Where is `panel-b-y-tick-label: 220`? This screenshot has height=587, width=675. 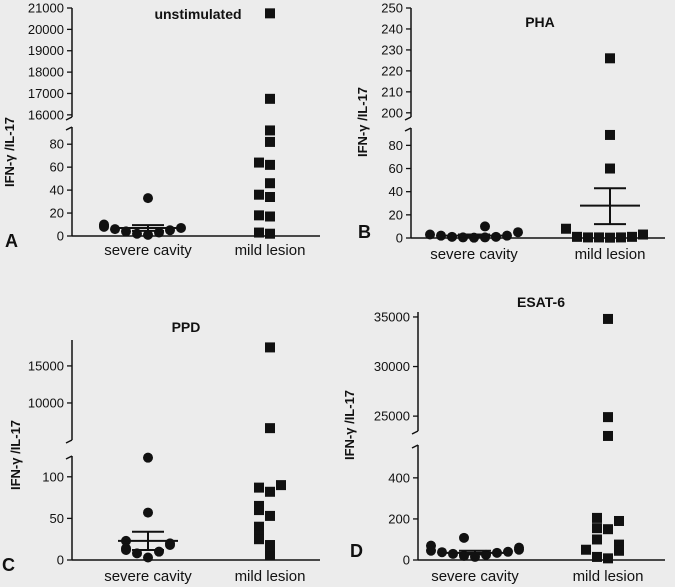 panel-b-y-tick-label: 220 is located at coordinates (392, 70).